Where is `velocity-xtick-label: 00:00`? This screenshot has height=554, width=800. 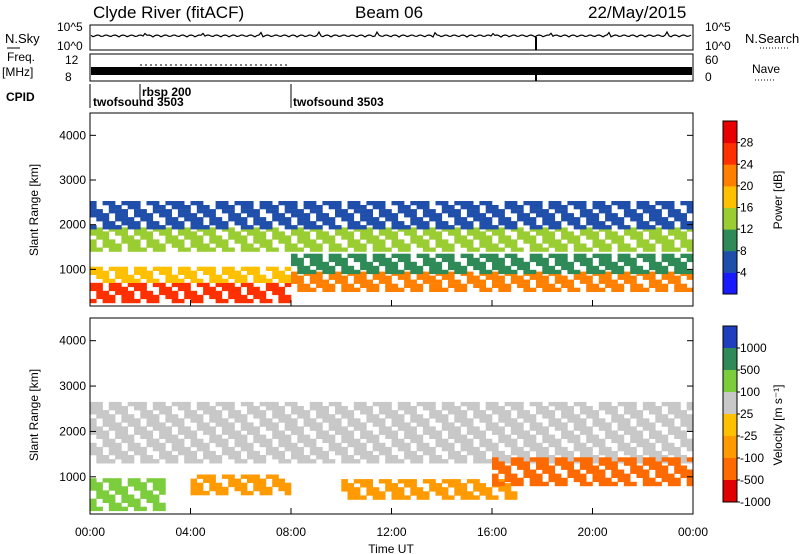
velocity-xtick-label: 00:00 is located at coordinates (693, 532).